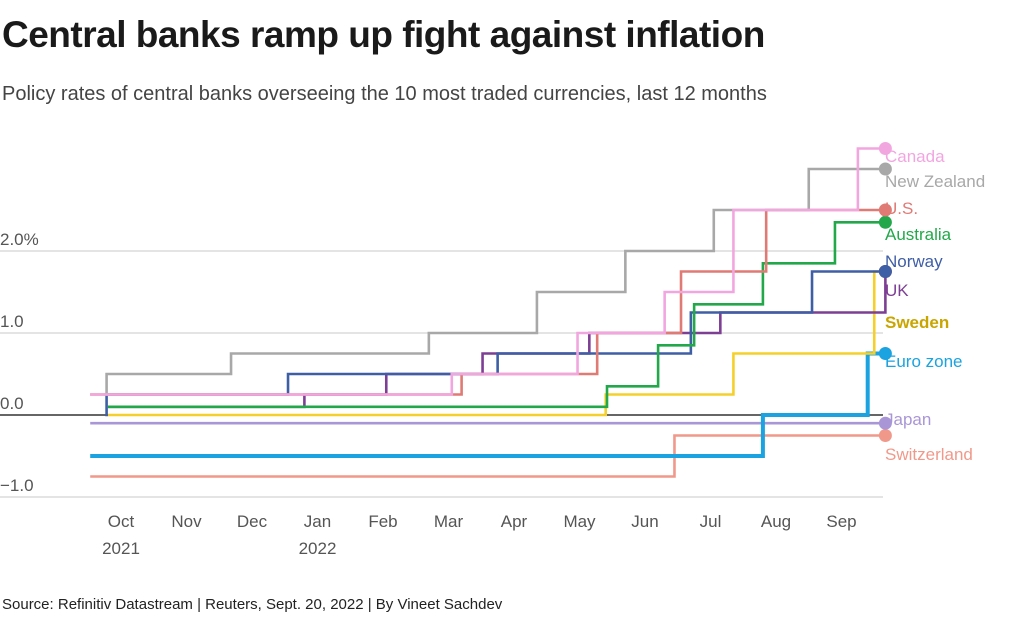 Image resolution: width=1024 pixels, height=621 pixels. Describe the element at coordinates (908, 419) in the screenshot. I see `series-label-japan: Japan` at that location.